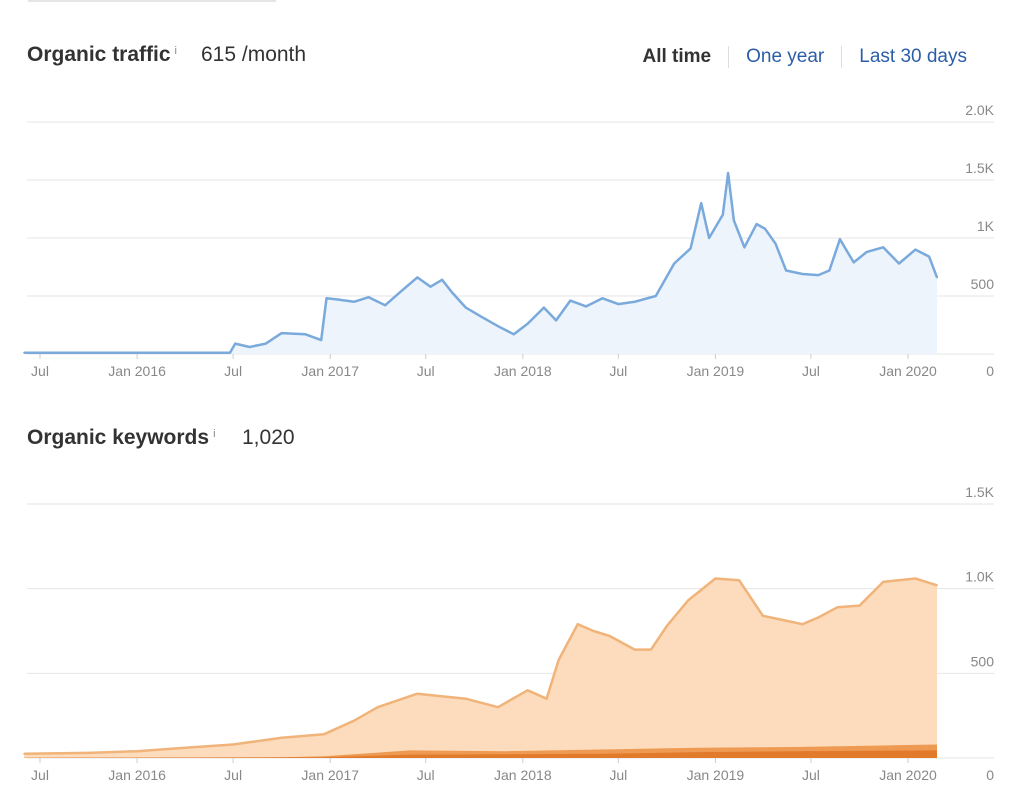 The image size is (1024, 801). I want to click on range-separator, so click(842, 57).